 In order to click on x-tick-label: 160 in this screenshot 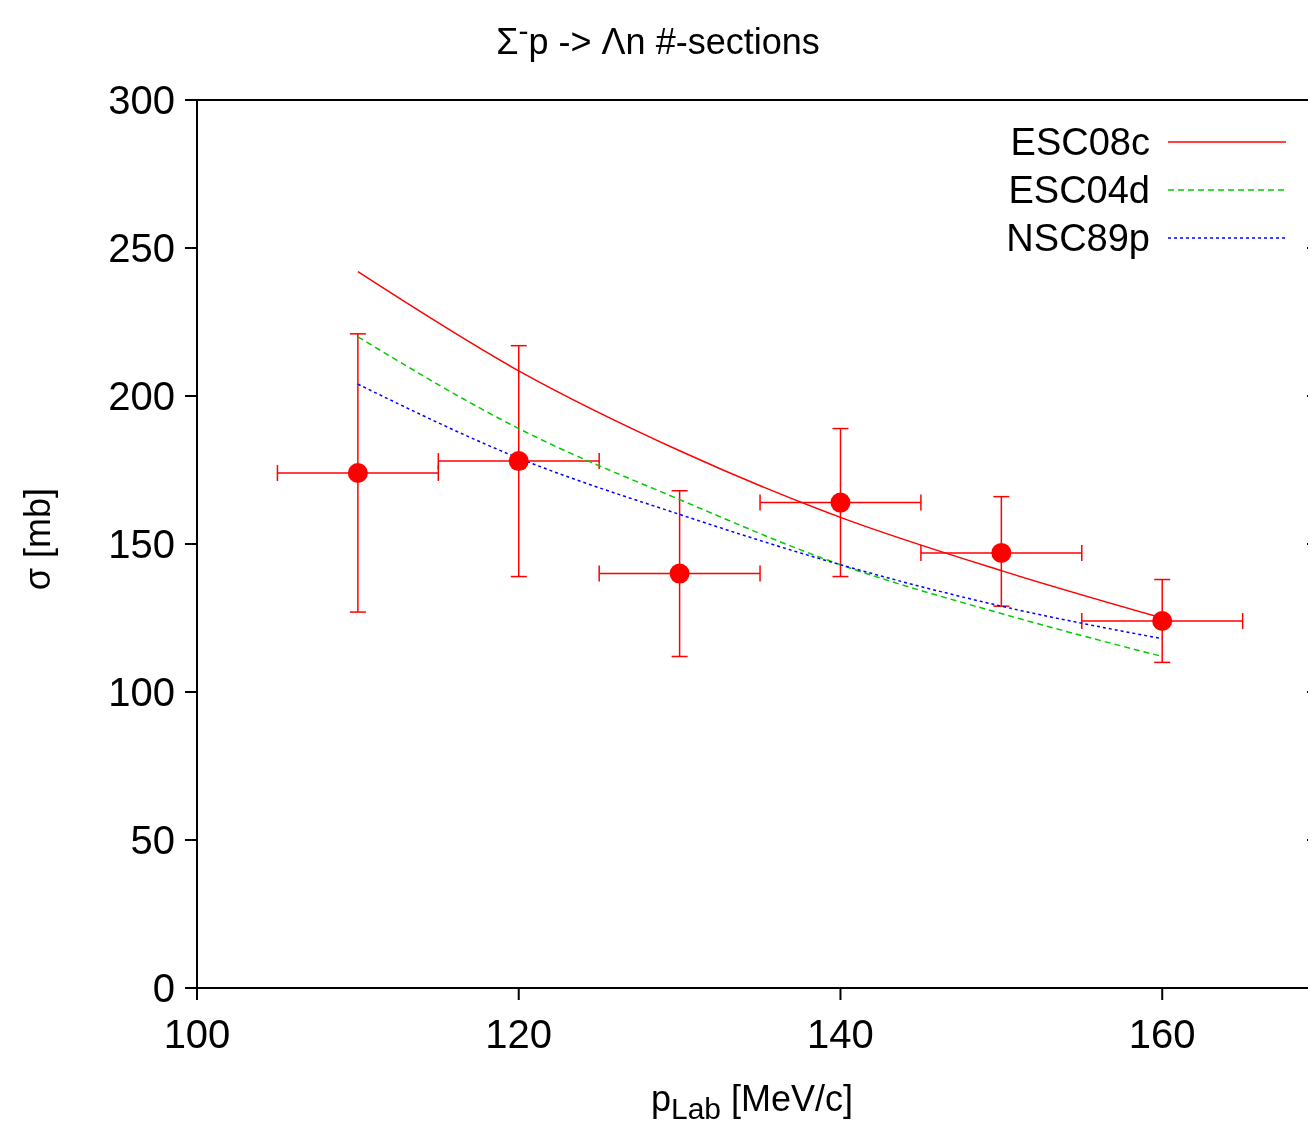, I will do `click(1162, 1034)`.